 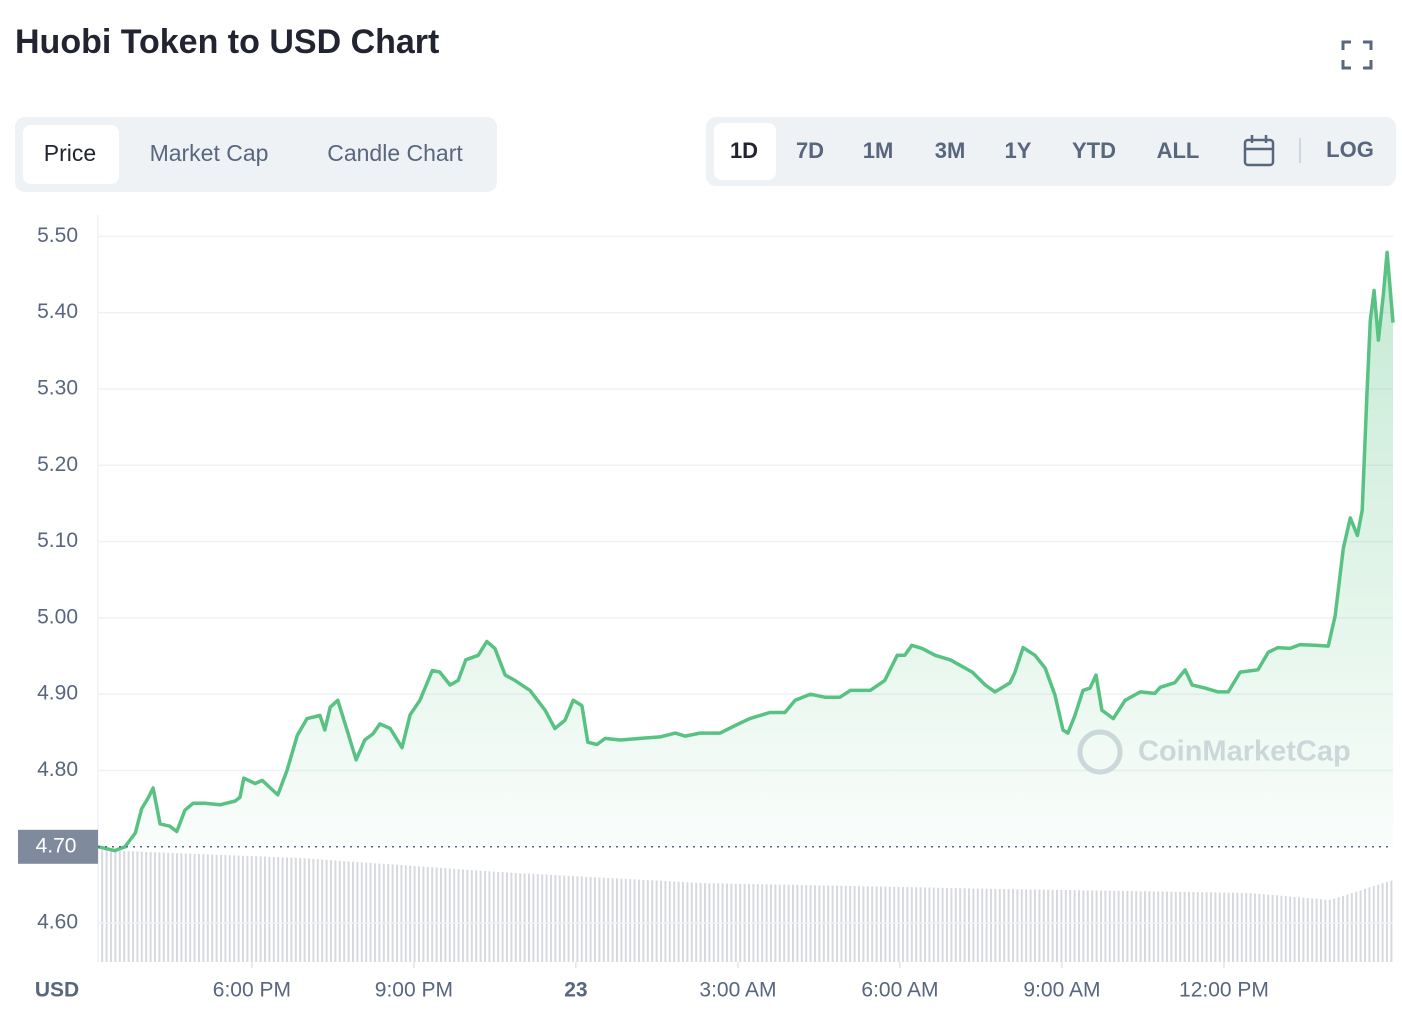 What do you see at coordinates (252, 990) in the screenshot?
I see `x-tick-label: 6:00 PM` at bounding box center [252, 990].